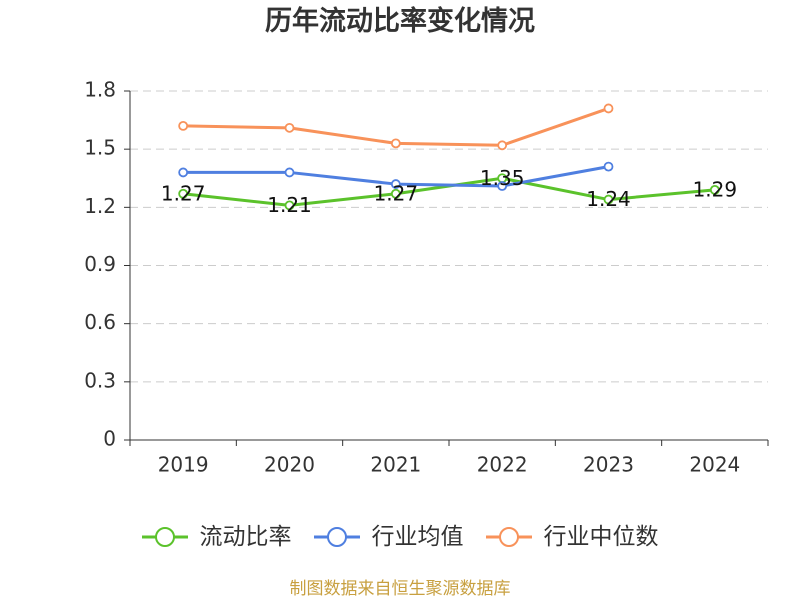  I want to click on legend-label: 流动比率, so click(245, 537).